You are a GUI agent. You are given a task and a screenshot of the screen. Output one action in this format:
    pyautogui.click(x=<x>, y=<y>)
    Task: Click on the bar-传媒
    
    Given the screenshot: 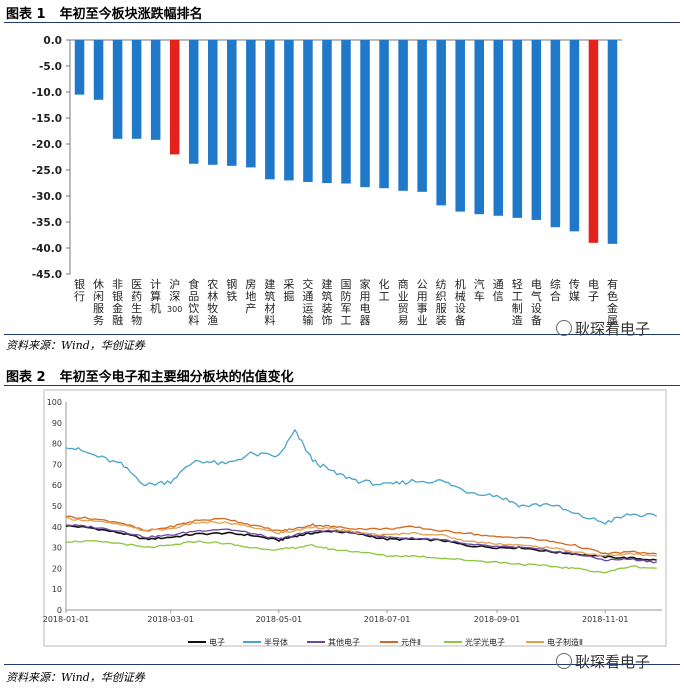 What is the action you would take?
    pyautogui.click(x=574, y=136)
    